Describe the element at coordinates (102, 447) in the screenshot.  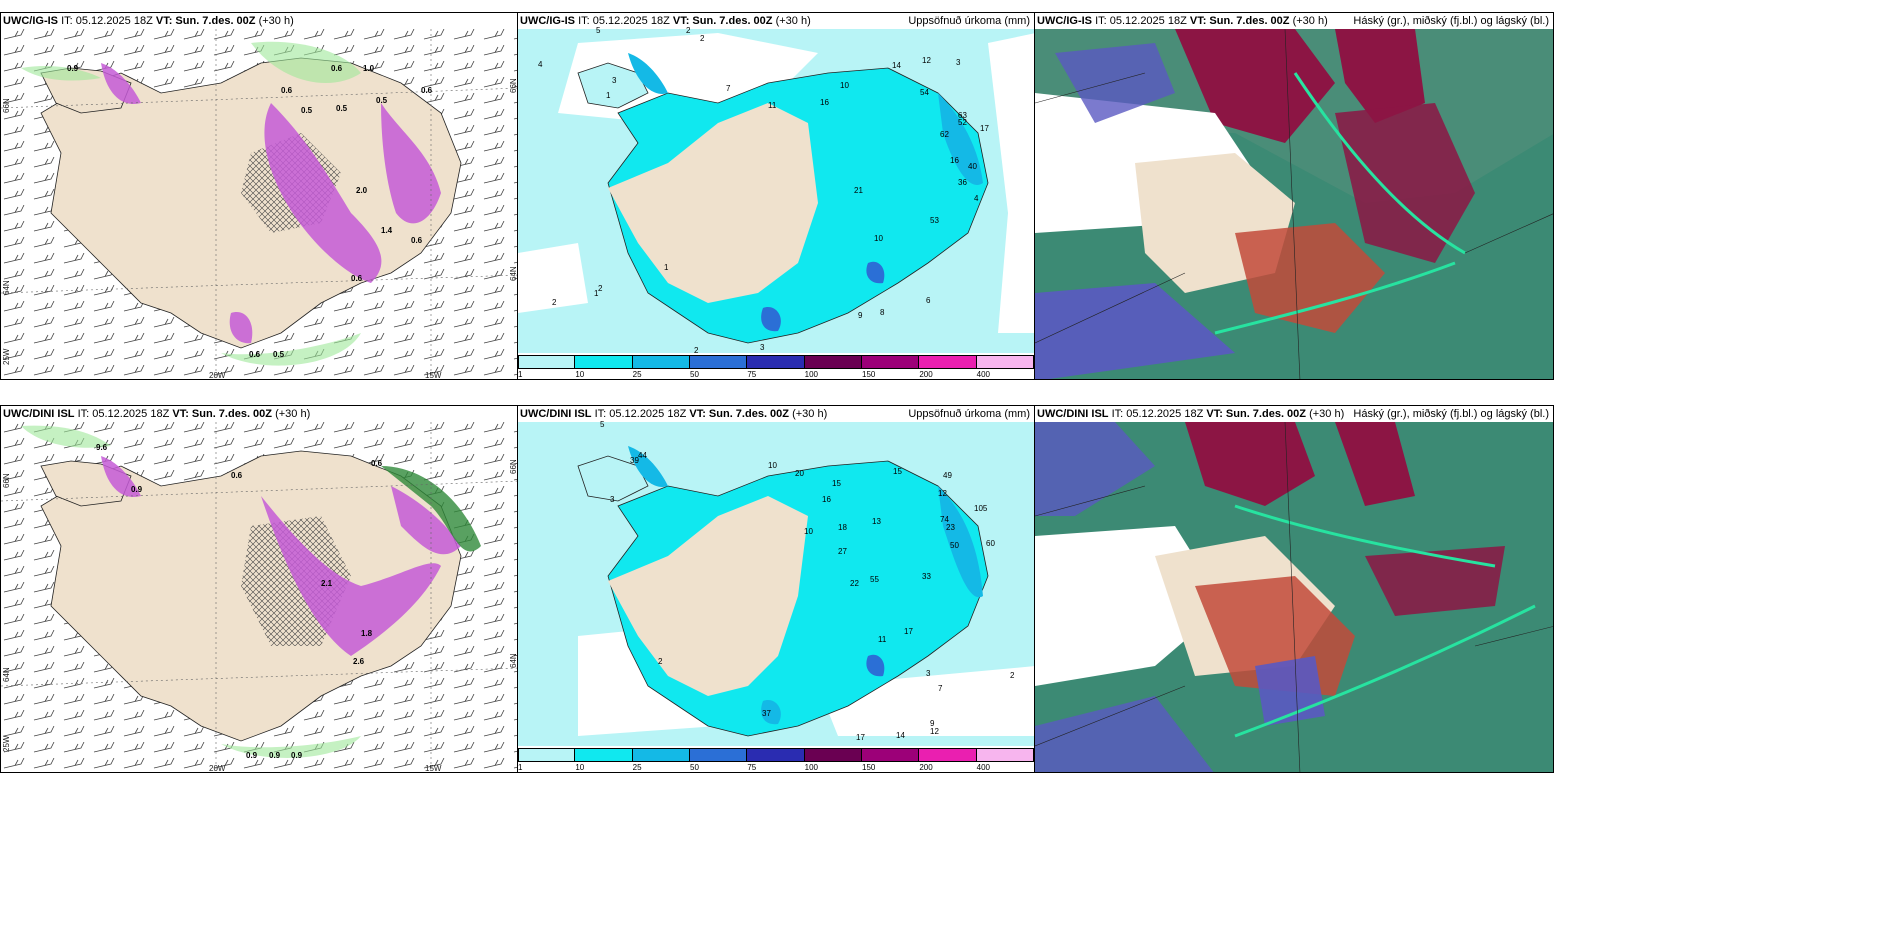
I see `map-value-label: 9.6` at that location.